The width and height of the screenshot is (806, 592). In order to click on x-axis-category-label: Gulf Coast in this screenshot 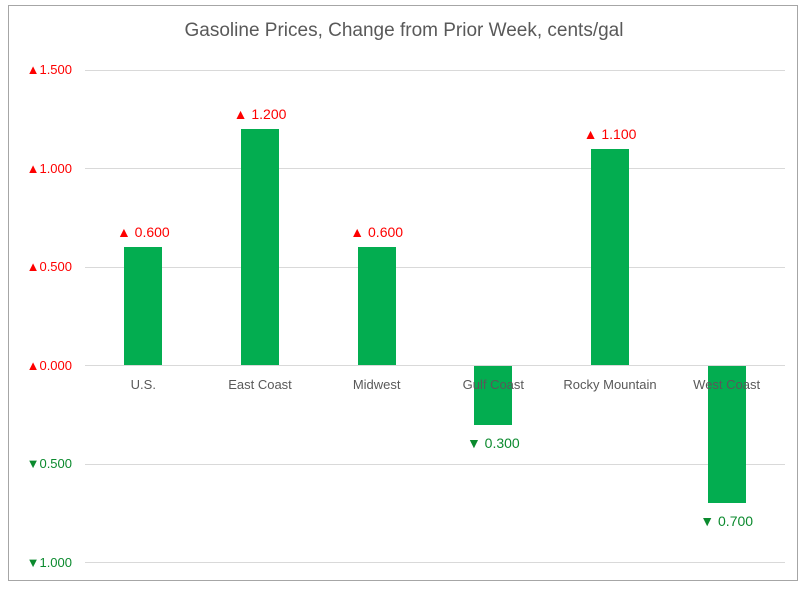, I will do `click(493, 384)`.